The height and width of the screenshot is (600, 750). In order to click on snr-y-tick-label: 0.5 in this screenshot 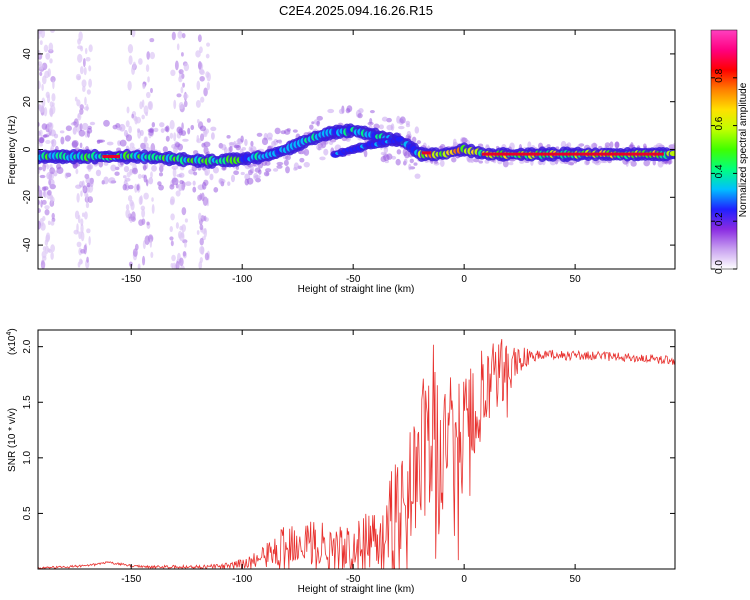, I will do `click(27, 513)`.